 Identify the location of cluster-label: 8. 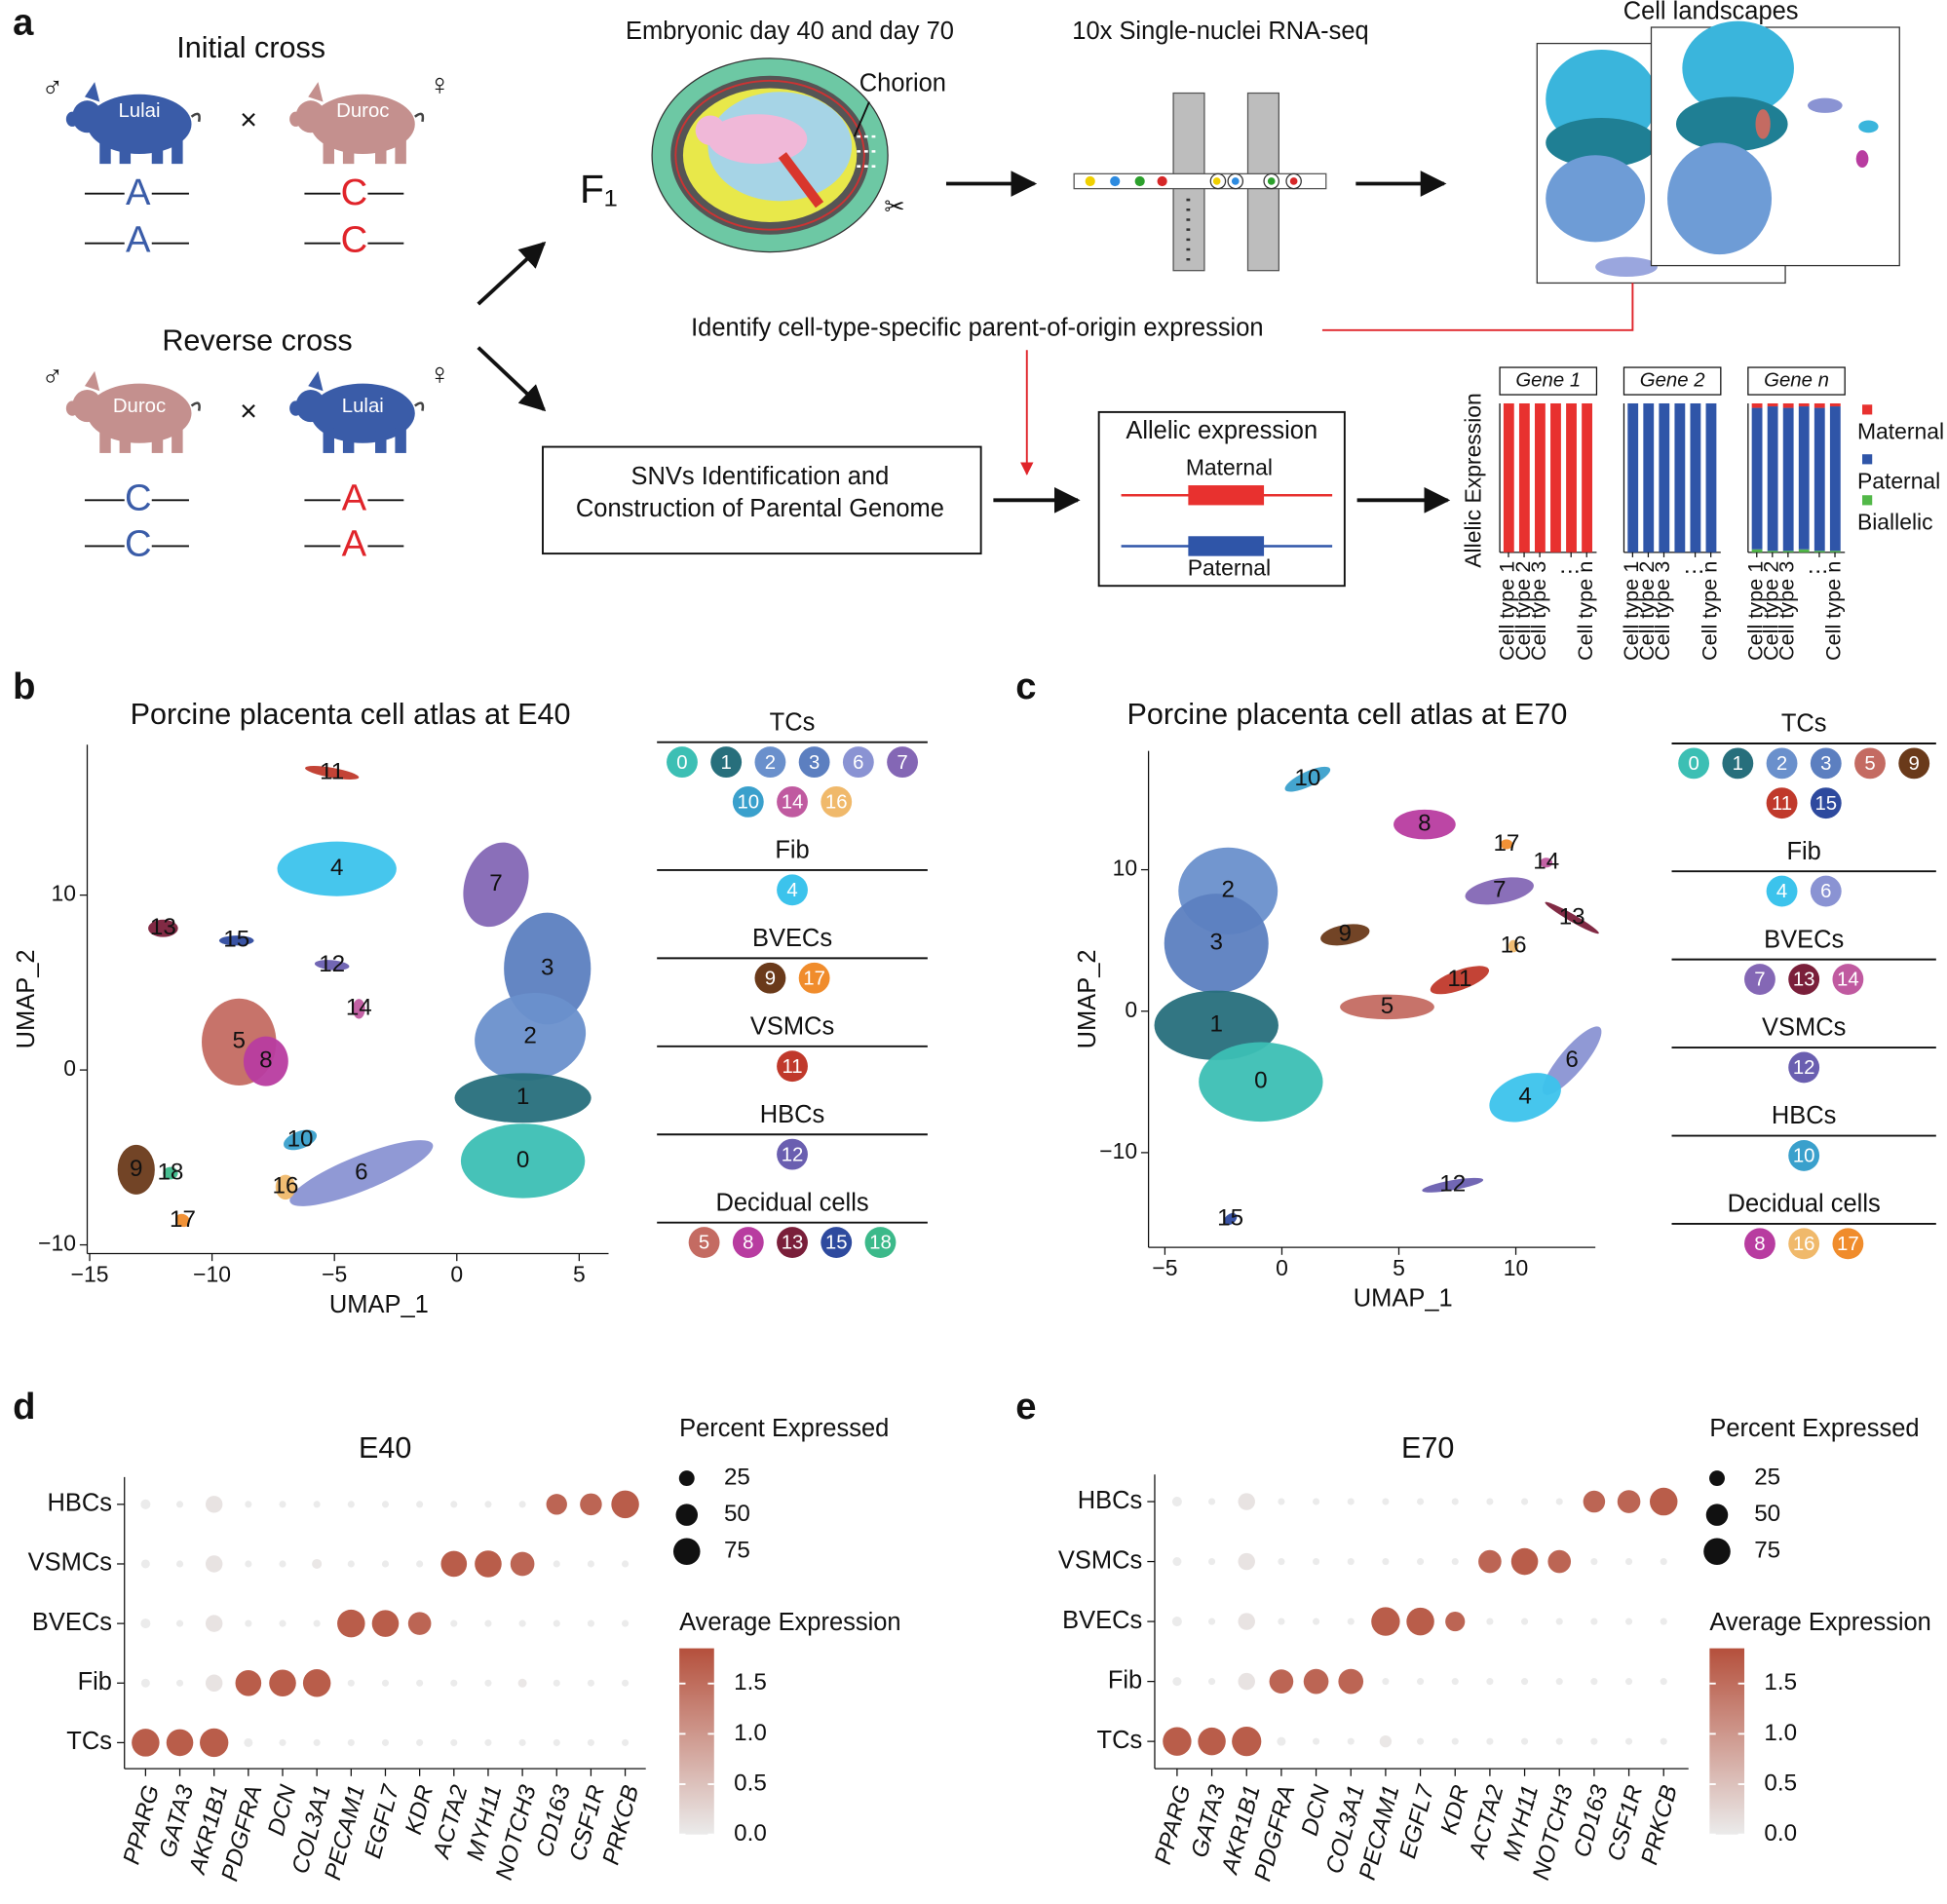
(1424, 824).